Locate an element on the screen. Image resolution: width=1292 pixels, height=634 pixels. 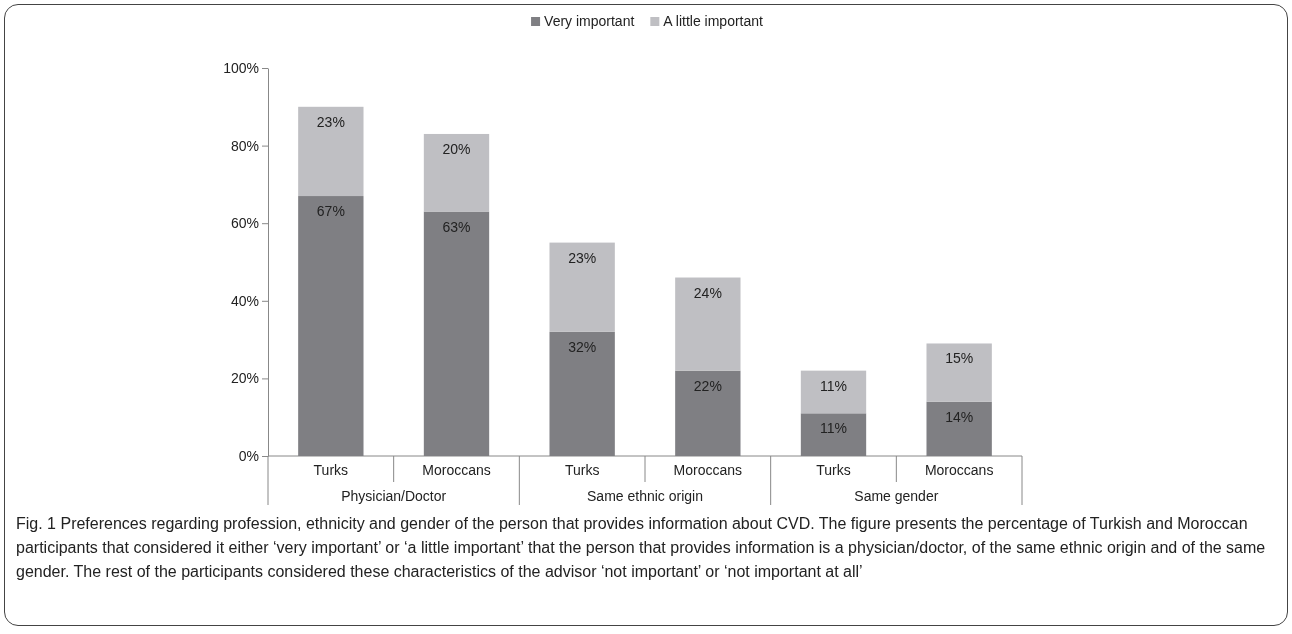
y-tick-label: 0% is located at coordinates (248, 455).